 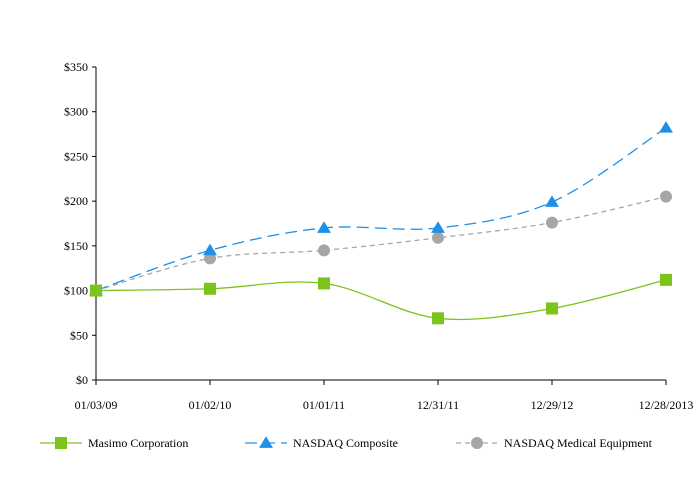 I want to click on legend-item: NASDAQ Composite, so click(x=321, y=443).